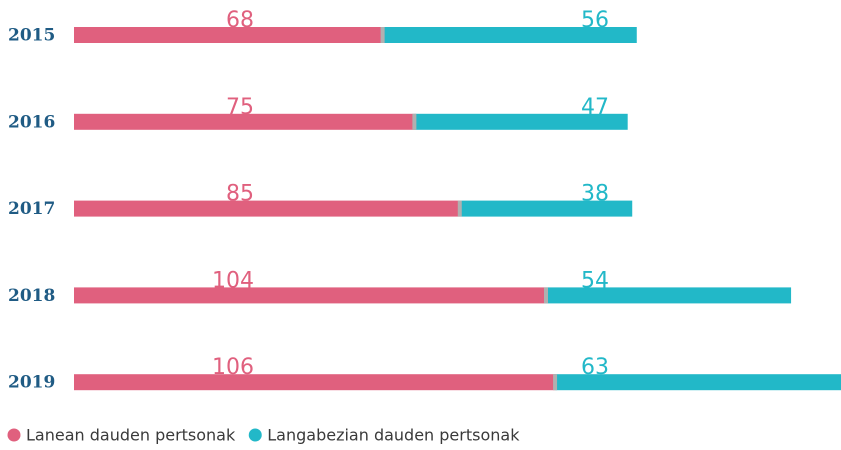 Image resolution: width=841 pixels, height=450 pixels. Describe the element at coordinates (131, 435) in the screenshot. I see `legend-label: Lanean dauden pertsonak` at that location.